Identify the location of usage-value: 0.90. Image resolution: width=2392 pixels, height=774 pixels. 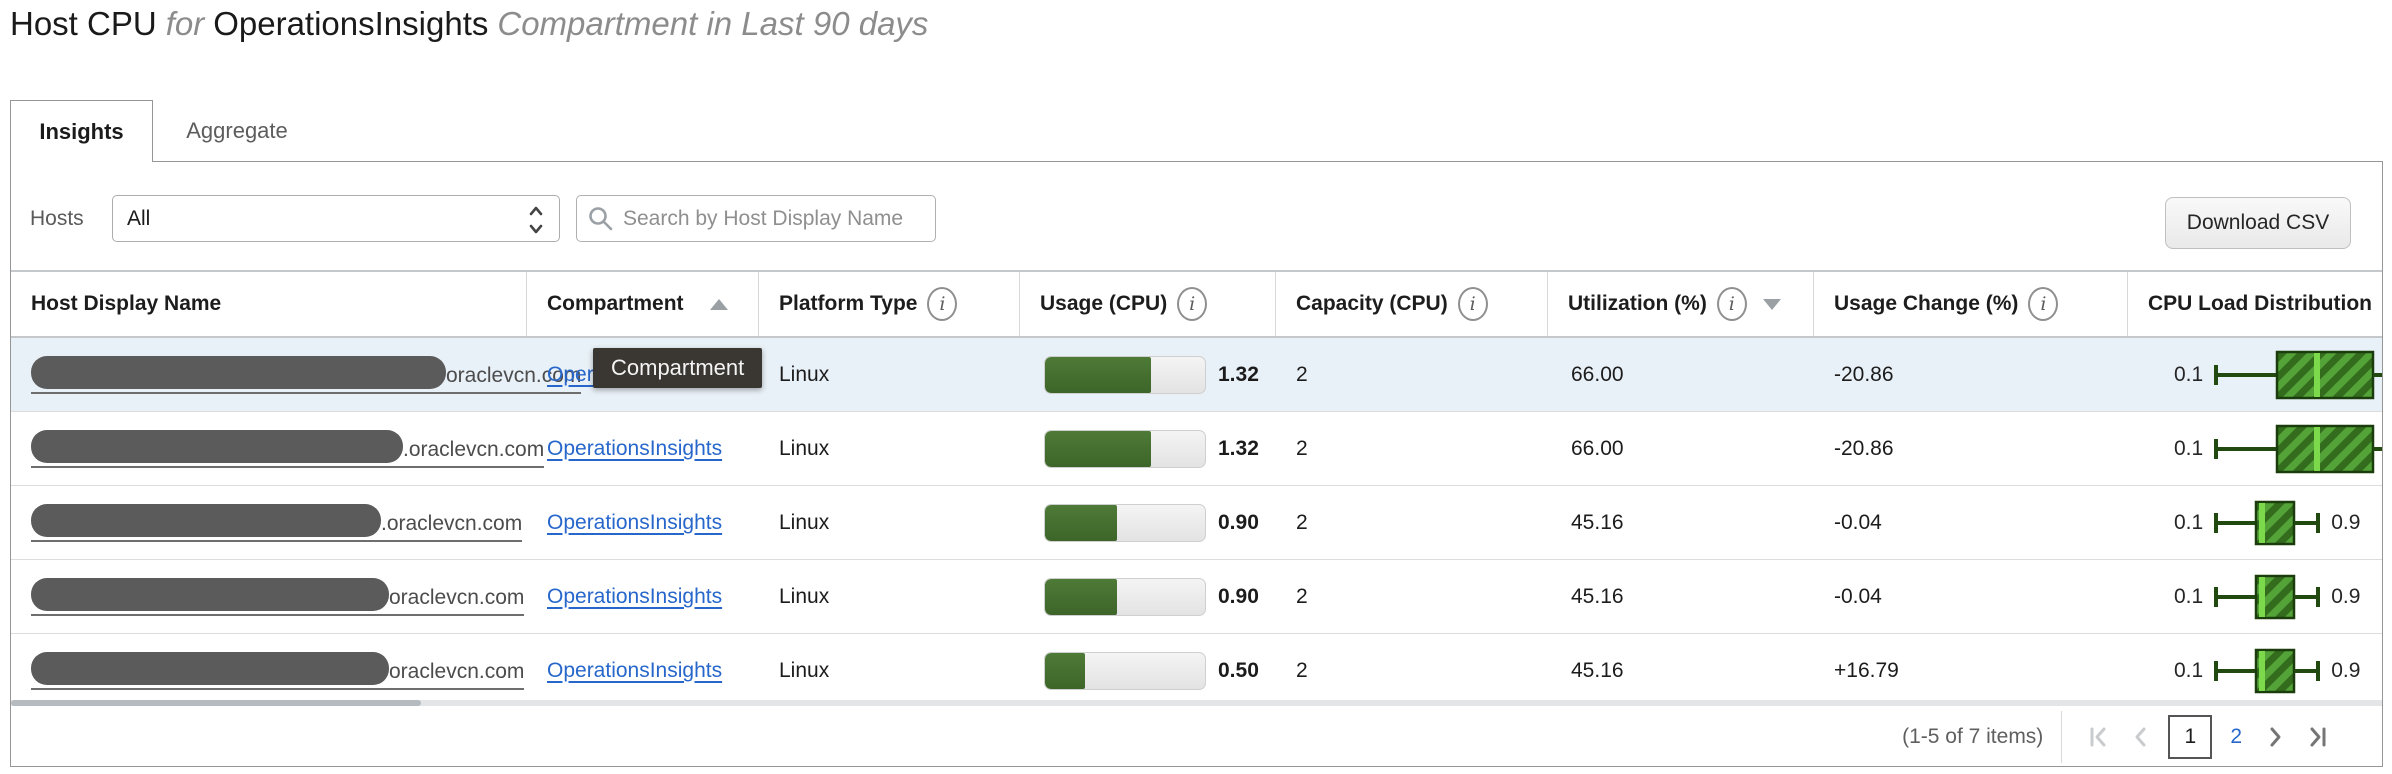
(1238, 522).